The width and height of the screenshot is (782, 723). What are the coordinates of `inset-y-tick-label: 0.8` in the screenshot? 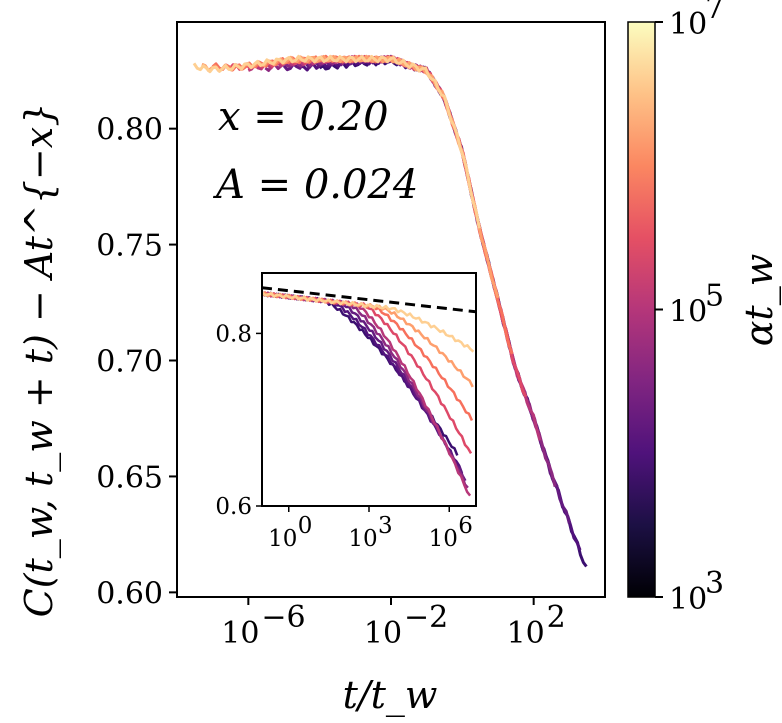 It's located at (233, 334).